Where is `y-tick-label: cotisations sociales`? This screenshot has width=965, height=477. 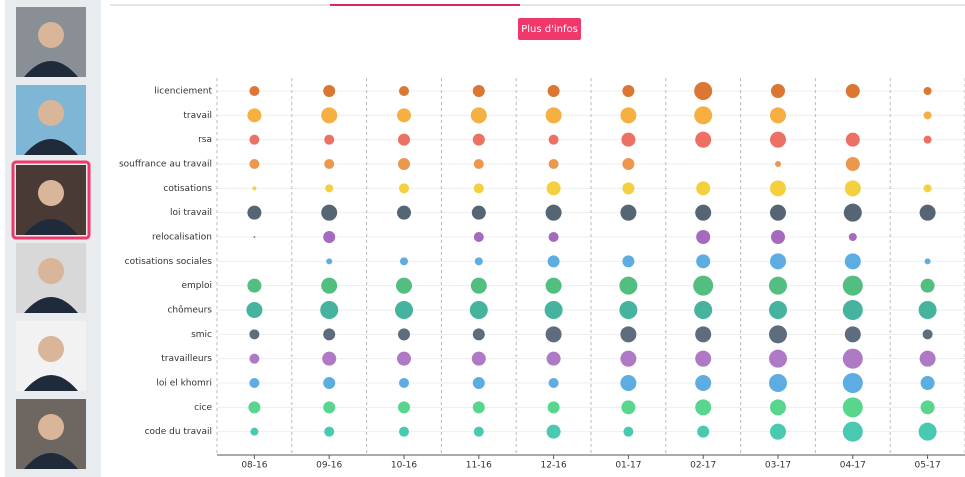
y-tick-label: cotisations sociales is located at coordinates (169, 262).